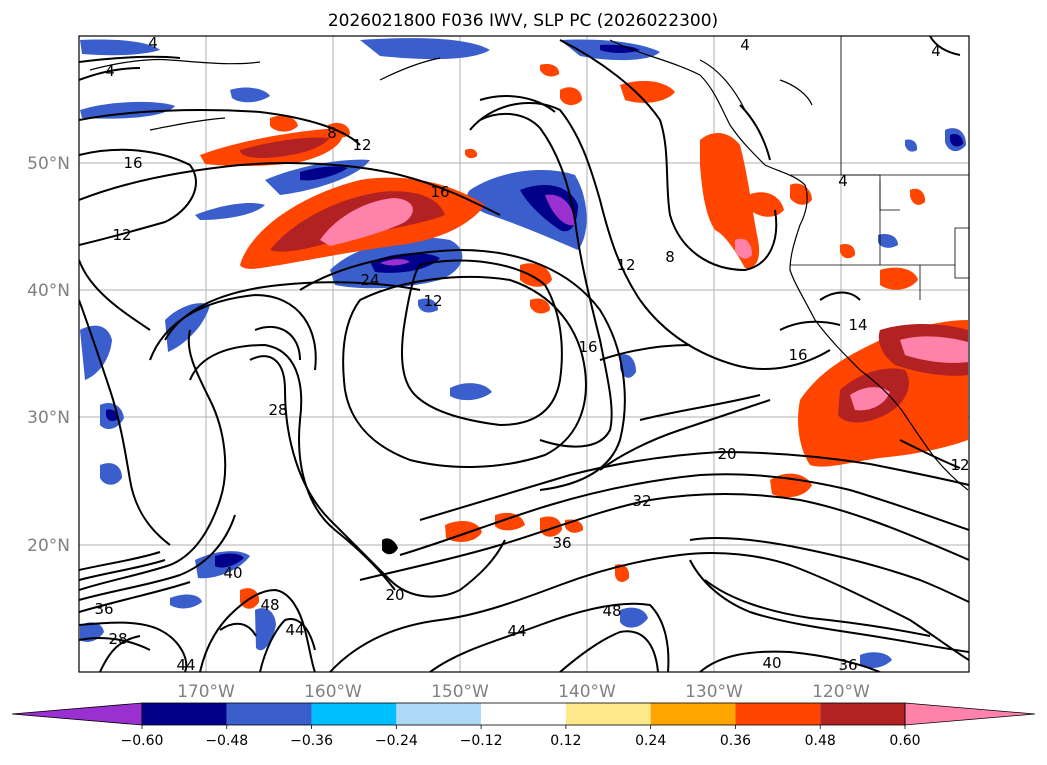  What do you see at coordinates (77, 714) in the screenshot?
I see `colorbar-extend-low` at bounding box center [77, 714].